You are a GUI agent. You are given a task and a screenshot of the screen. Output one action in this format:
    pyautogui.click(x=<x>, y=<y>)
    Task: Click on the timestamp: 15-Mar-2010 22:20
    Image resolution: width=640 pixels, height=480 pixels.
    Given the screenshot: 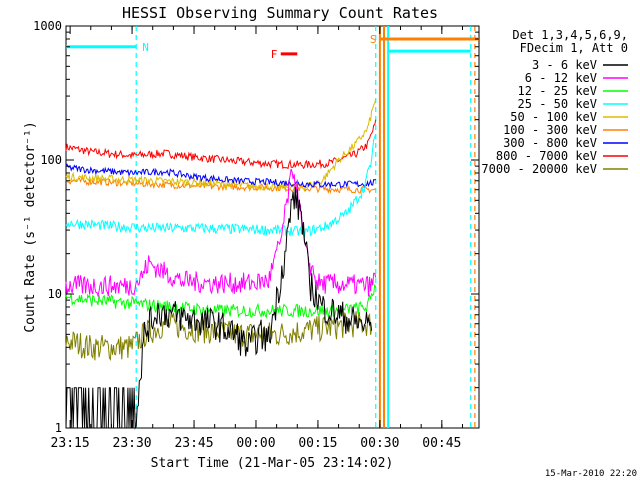 What is the action you would take?
    pyautogui.click(x=591, y=474)
    